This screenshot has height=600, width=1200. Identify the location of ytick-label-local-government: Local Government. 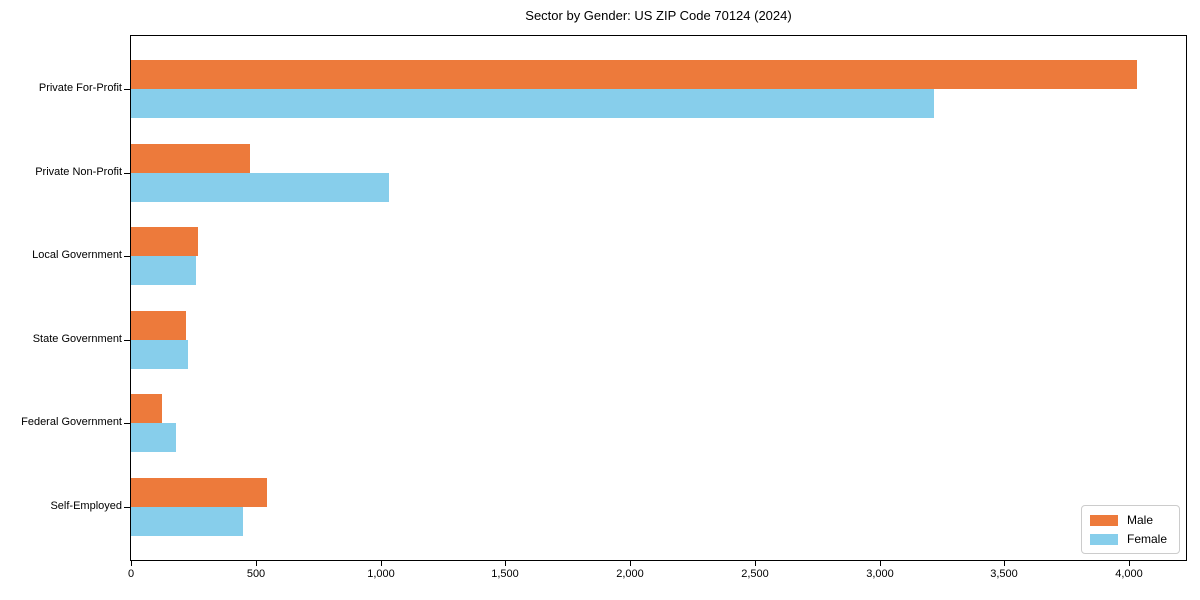
(77, 255).